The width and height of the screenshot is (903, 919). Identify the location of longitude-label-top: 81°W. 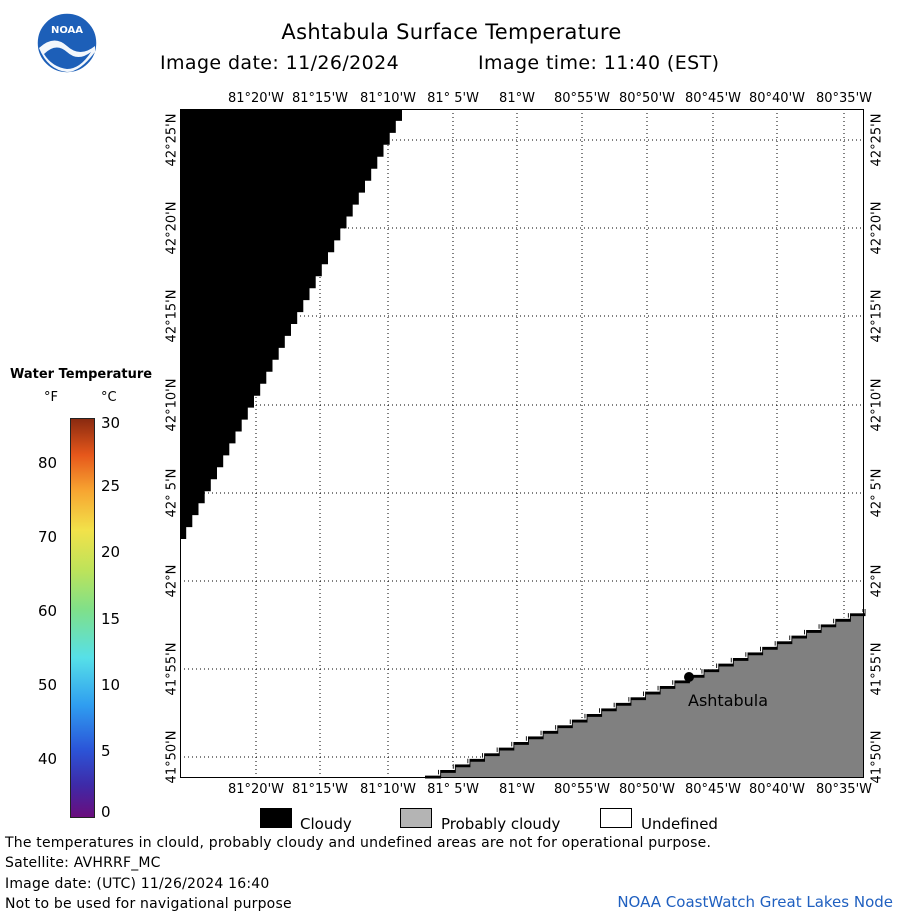
(517, 98).